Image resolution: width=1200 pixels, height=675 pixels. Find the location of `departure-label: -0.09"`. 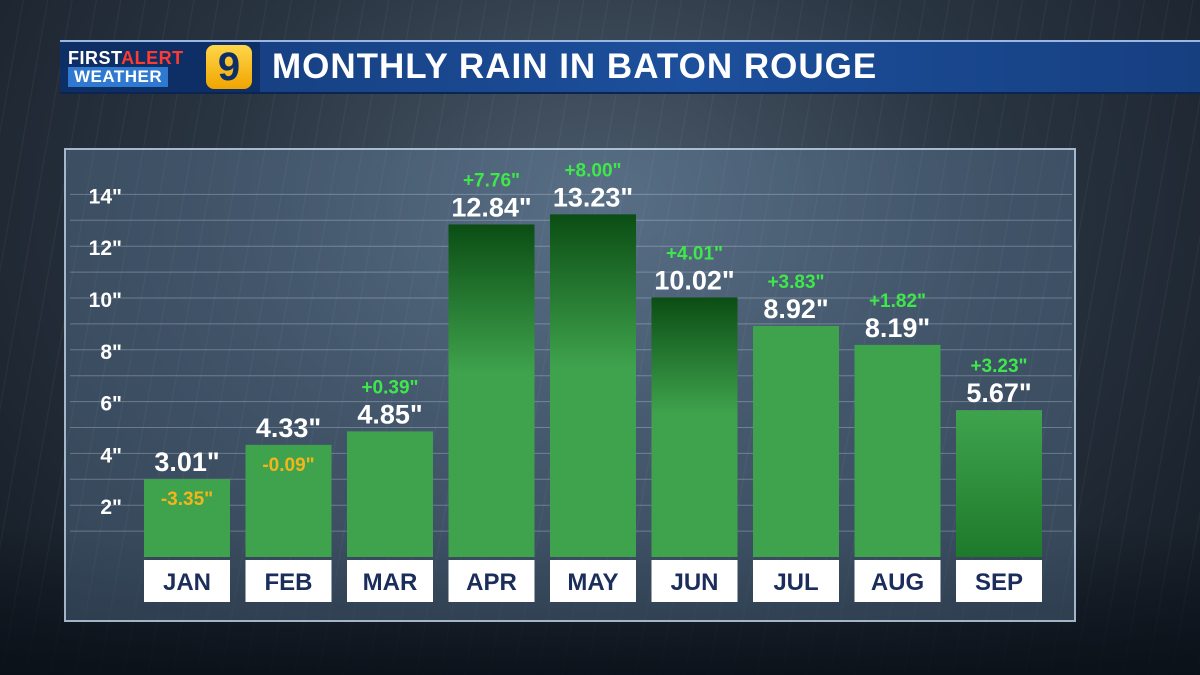

departure-label: -0.09" is located at coordinates (288, 465).